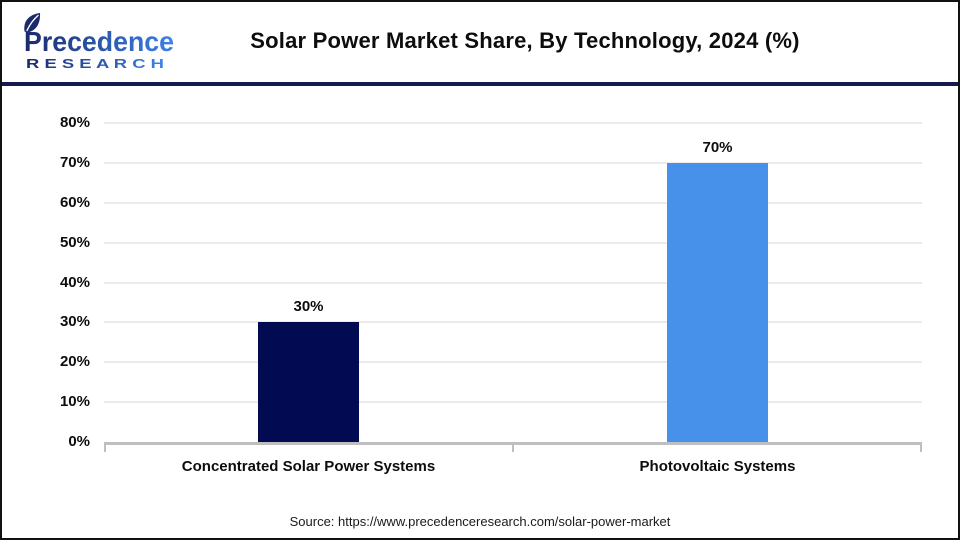 This screenshot has height=540, width=960. What do you see at coordinates (513, 123) in the screenshot?
I see `gridline-80%` at bounding box center [513, 123].